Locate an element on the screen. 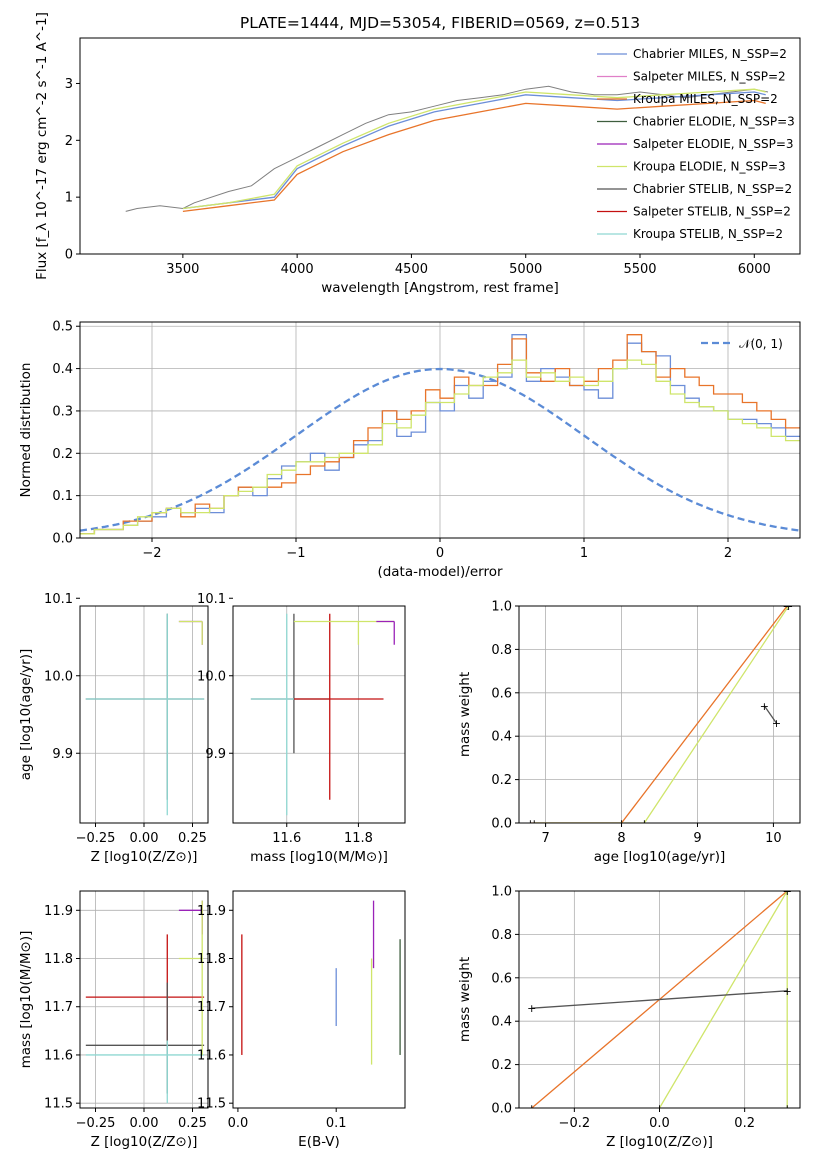 Image resolution: width=819 pixels, height=1170 pixels. y-tick-label: 2 is located at coordinates (69, 141).